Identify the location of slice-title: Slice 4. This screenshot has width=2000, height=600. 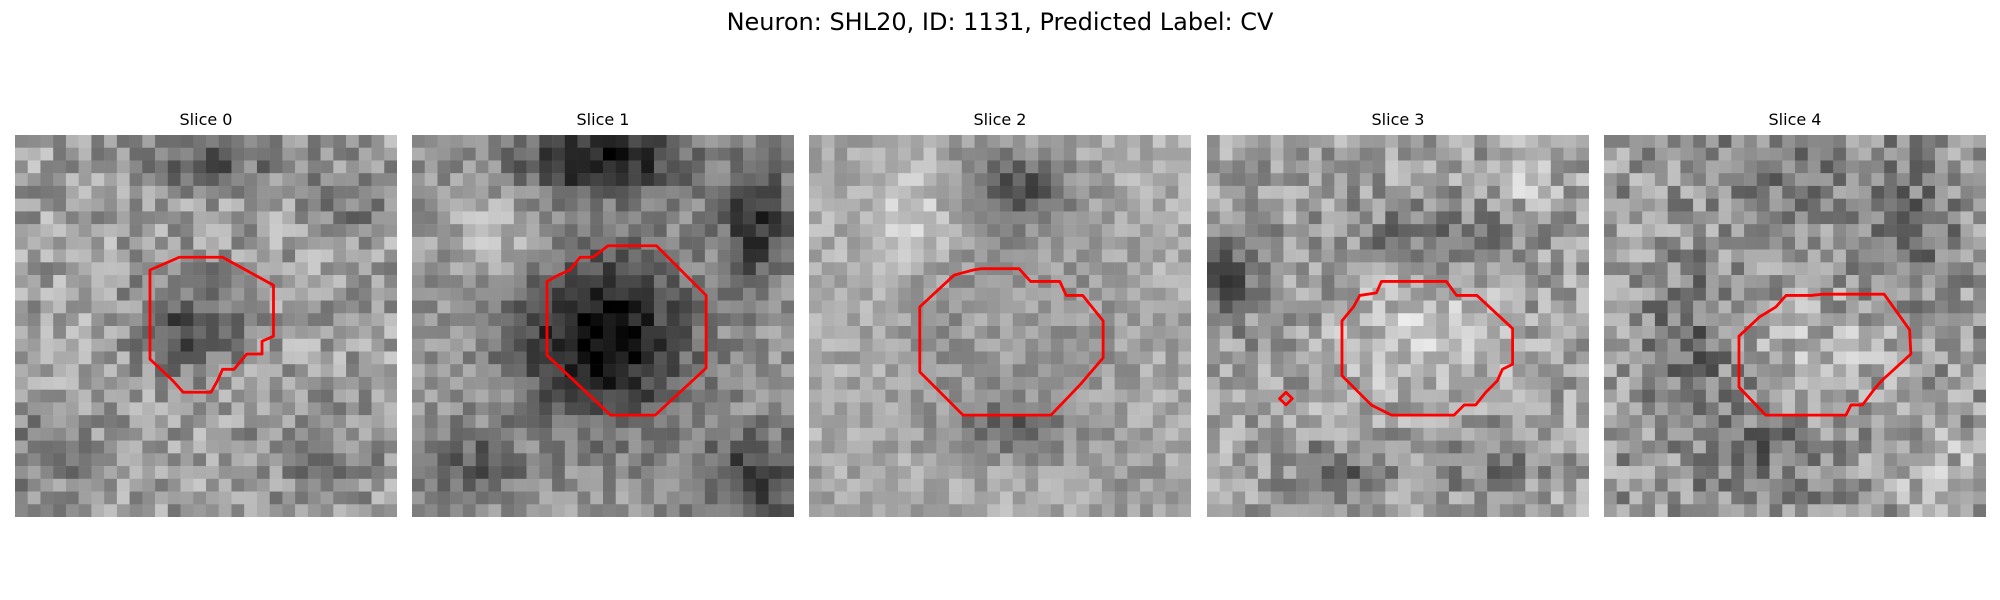
(1795, 119).